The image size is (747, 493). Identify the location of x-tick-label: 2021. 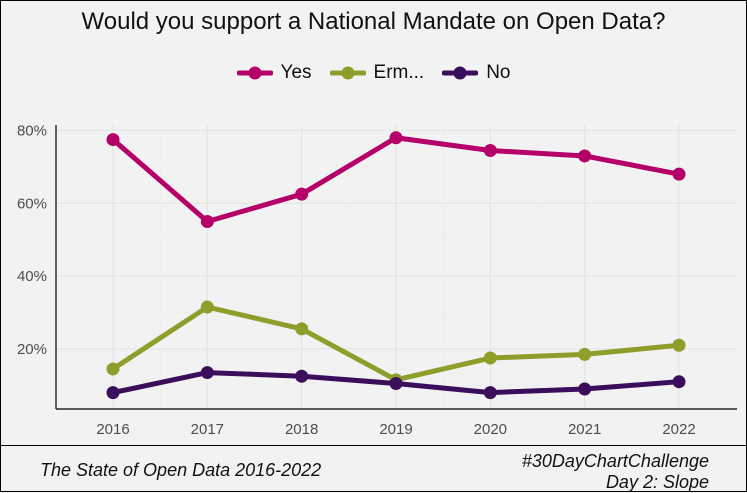
(584, 429).